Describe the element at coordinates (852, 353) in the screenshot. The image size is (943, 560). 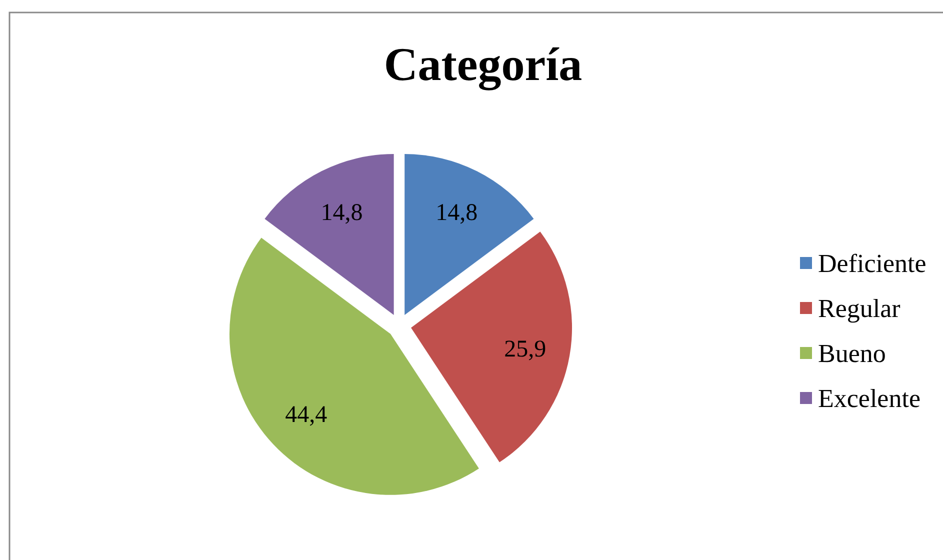
I see `legend-label: Bueno` at that location.